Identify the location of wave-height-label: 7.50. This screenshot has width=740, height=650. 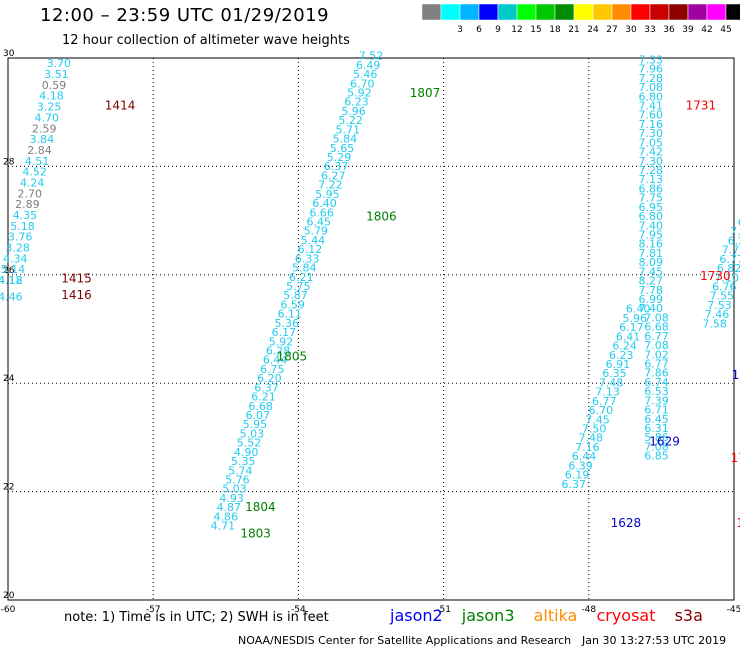
(594, 429).